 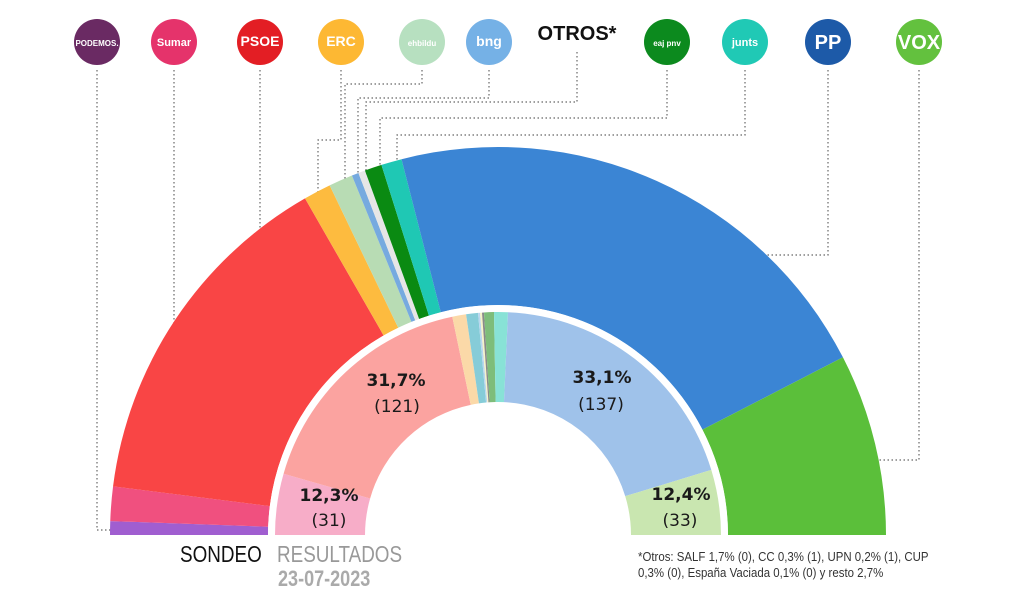 I want to click on logo-eh-bildu-icon: ehbildu, so click(x=422, y=42).